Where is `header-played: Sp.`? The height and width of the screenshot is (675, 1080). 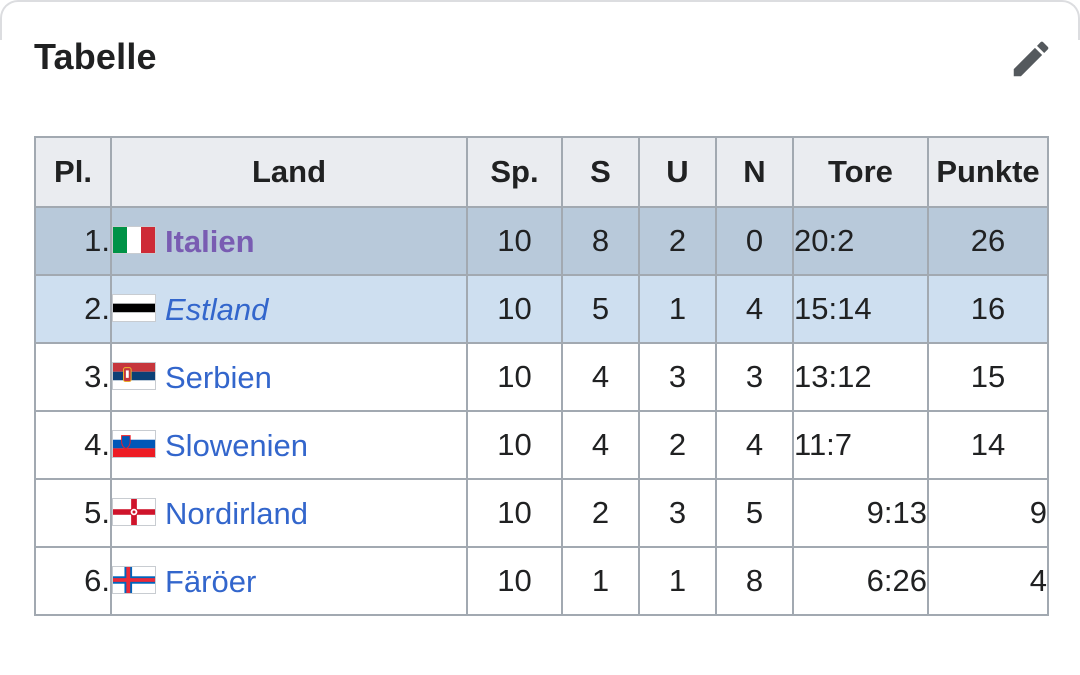 header-played: Sp. is located at coordinates (514, 172).